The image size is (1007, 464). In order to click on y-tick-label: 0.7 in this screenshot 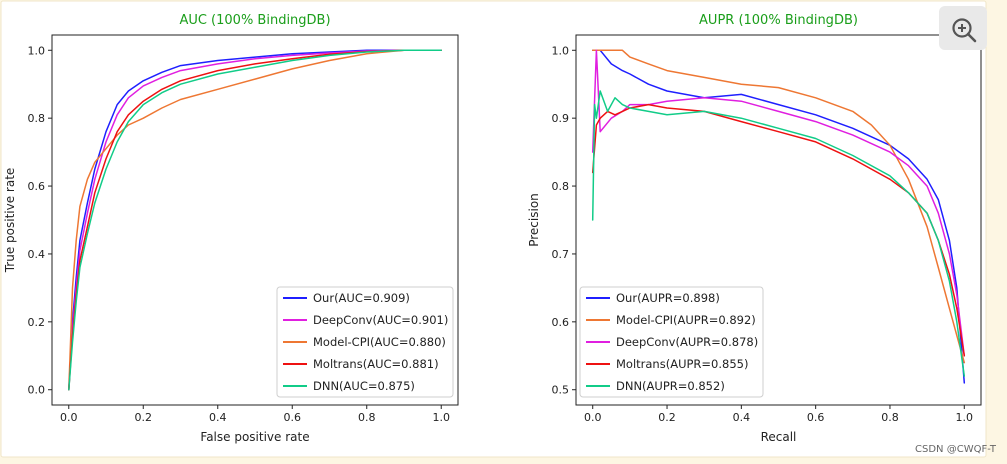, I will do `click(561, 254)`.